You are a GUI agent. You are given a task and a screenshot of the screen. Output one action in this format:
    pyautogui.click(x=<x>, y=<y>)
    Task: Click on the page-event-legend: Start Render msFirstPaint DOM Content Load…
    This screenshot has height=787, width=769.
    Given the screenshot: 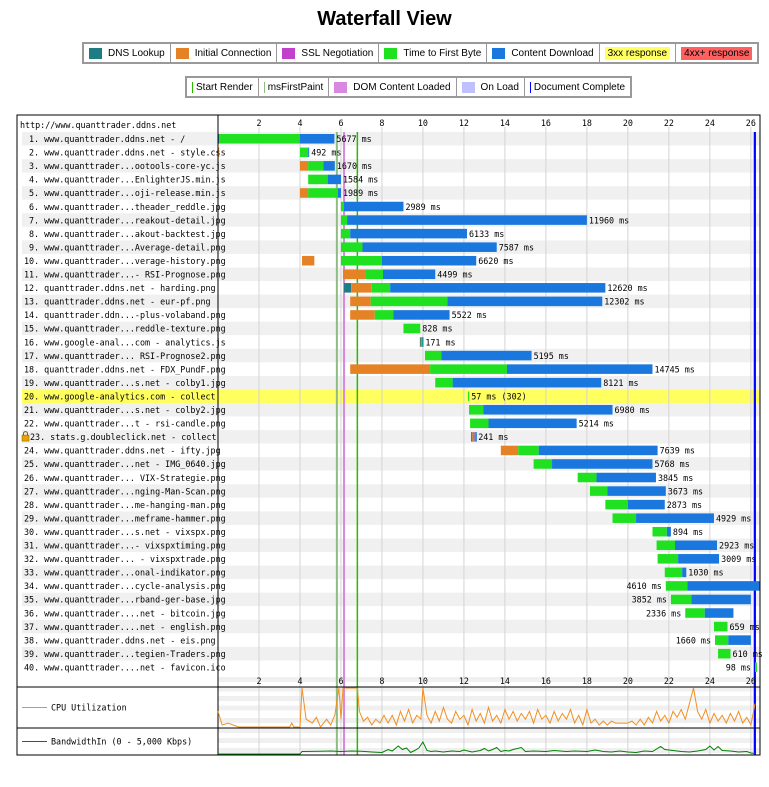 What is the action you would take?
    pyautogui.click(x=409, y=87)
    